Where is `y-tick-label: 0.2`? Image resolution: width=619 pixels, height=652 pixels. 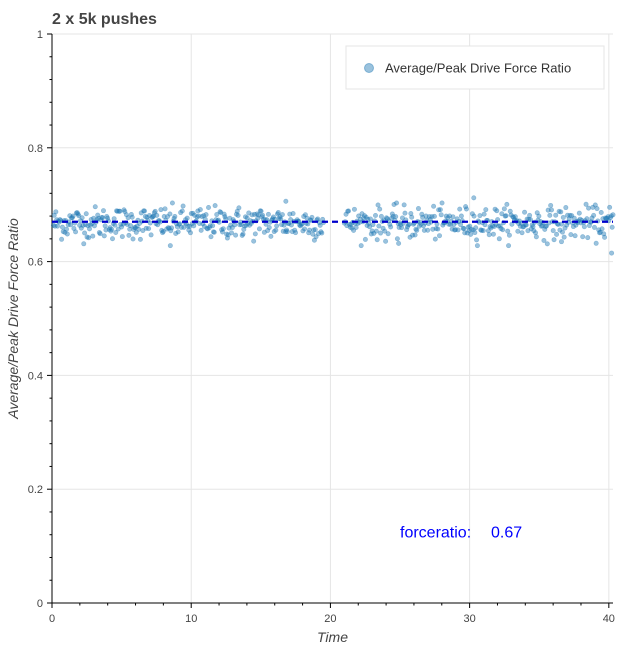 y-tick-label: 0.2 is located at coordinates (35, 490).